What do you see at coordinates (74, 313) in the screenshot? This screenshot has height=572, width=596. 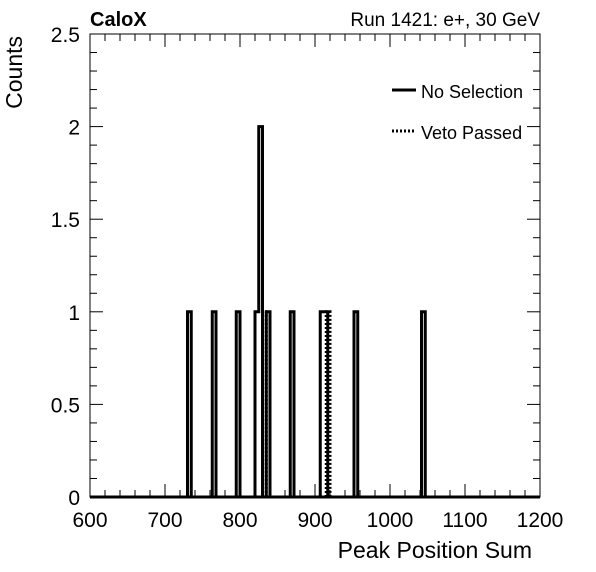 I see `y-tick-label: 1` at bounding box center [74, 313].